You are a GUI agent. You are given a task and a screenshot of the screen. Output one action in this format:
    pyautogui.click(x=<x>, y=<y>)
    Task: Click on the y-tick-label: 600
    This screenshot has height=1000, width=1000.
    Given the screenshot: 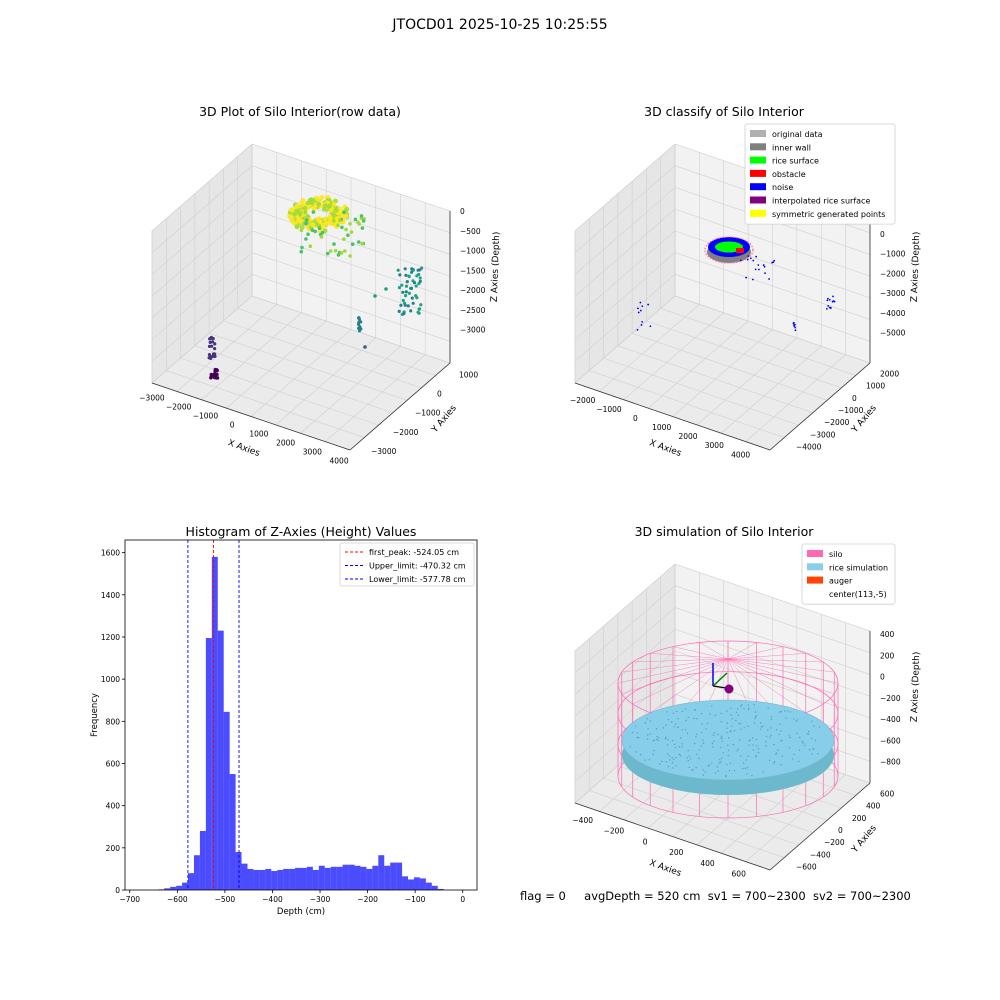 What is the action you would take?
    pyautogui.click(x=887, y=793)
    